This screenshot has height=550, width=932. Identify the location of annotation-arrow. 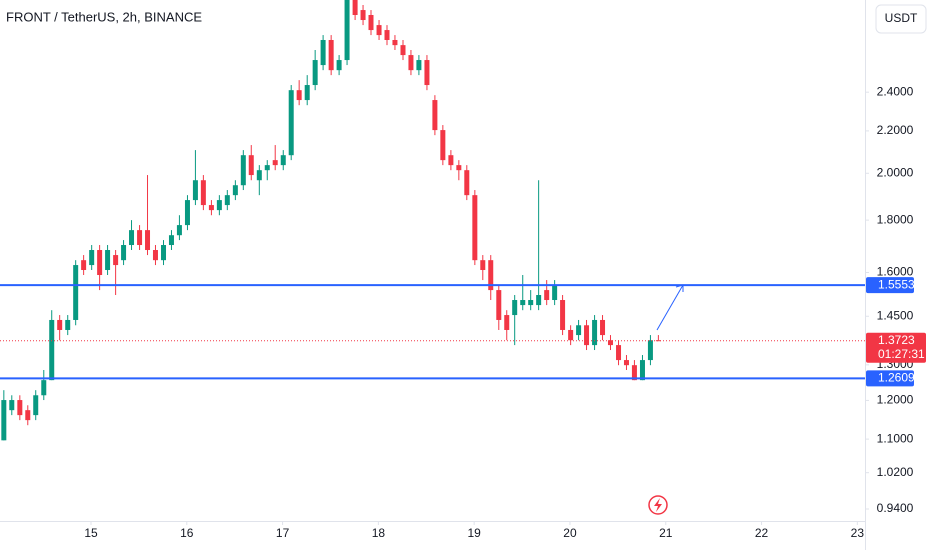
(670, 307).